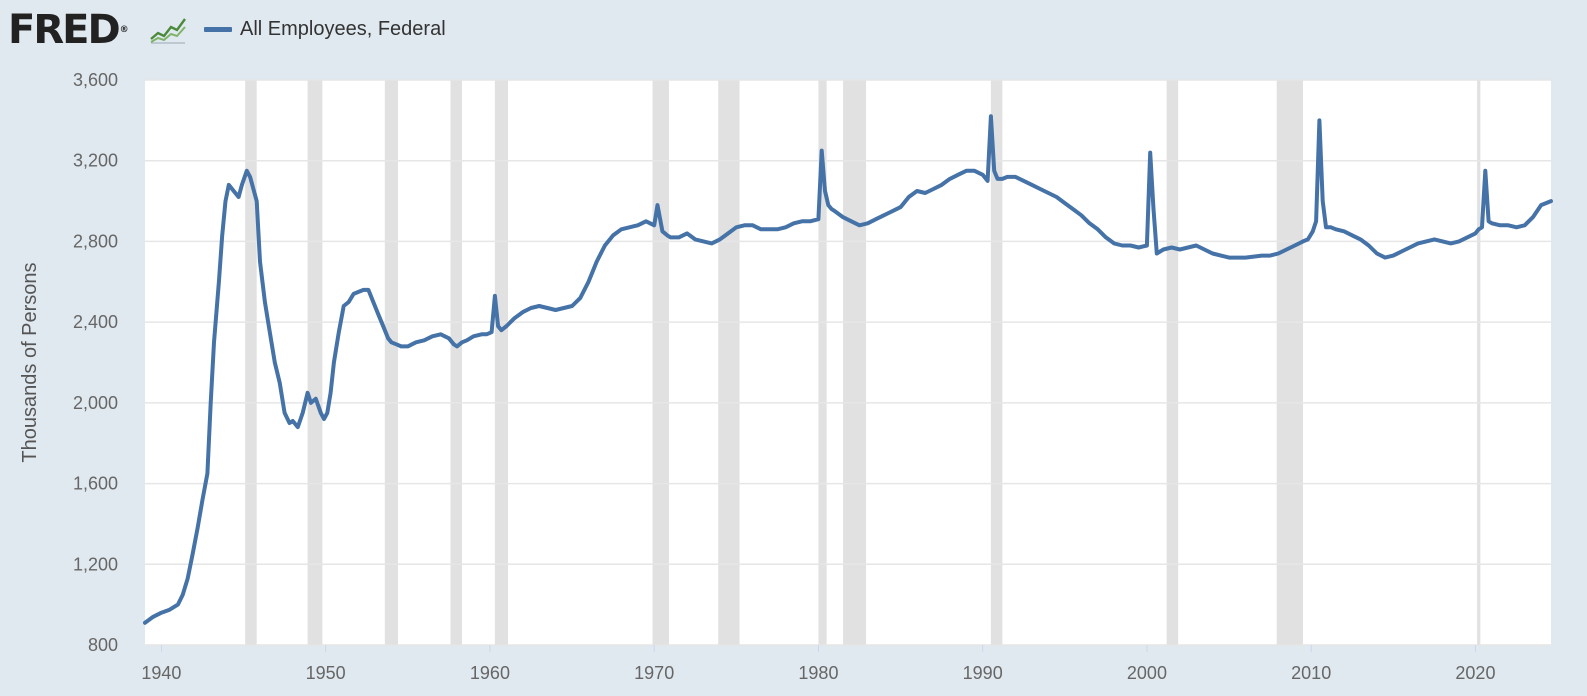 This screenshot has height=696, width=1587. I want to click on legend-label: All Employees, Federal, so click(343, 29).